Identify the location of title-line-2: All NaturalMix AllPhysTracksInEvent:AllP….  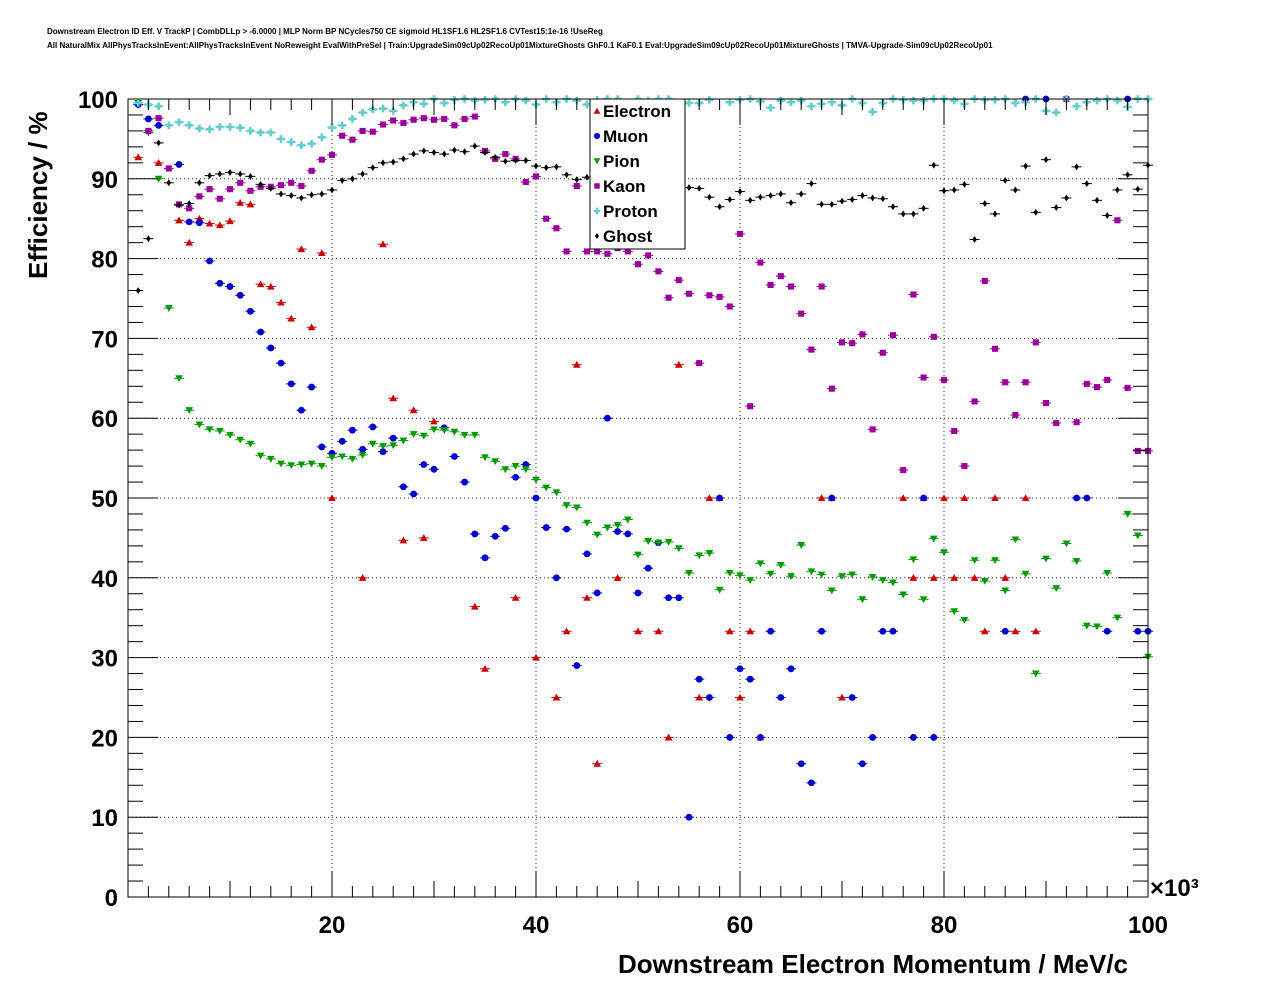
(520, 45).